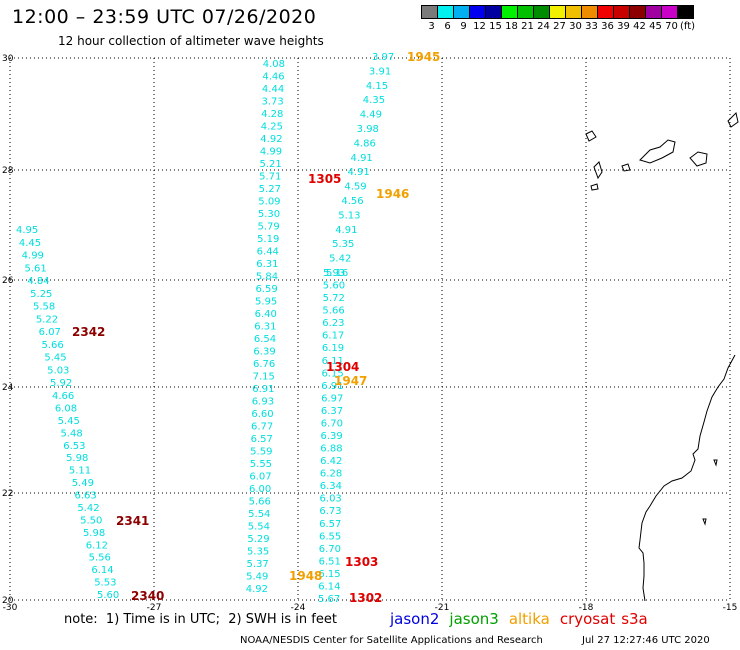  Describe the element at coordinates (268, 252) in the screenshot. I see `wave-height-value: 6.44` at that location.